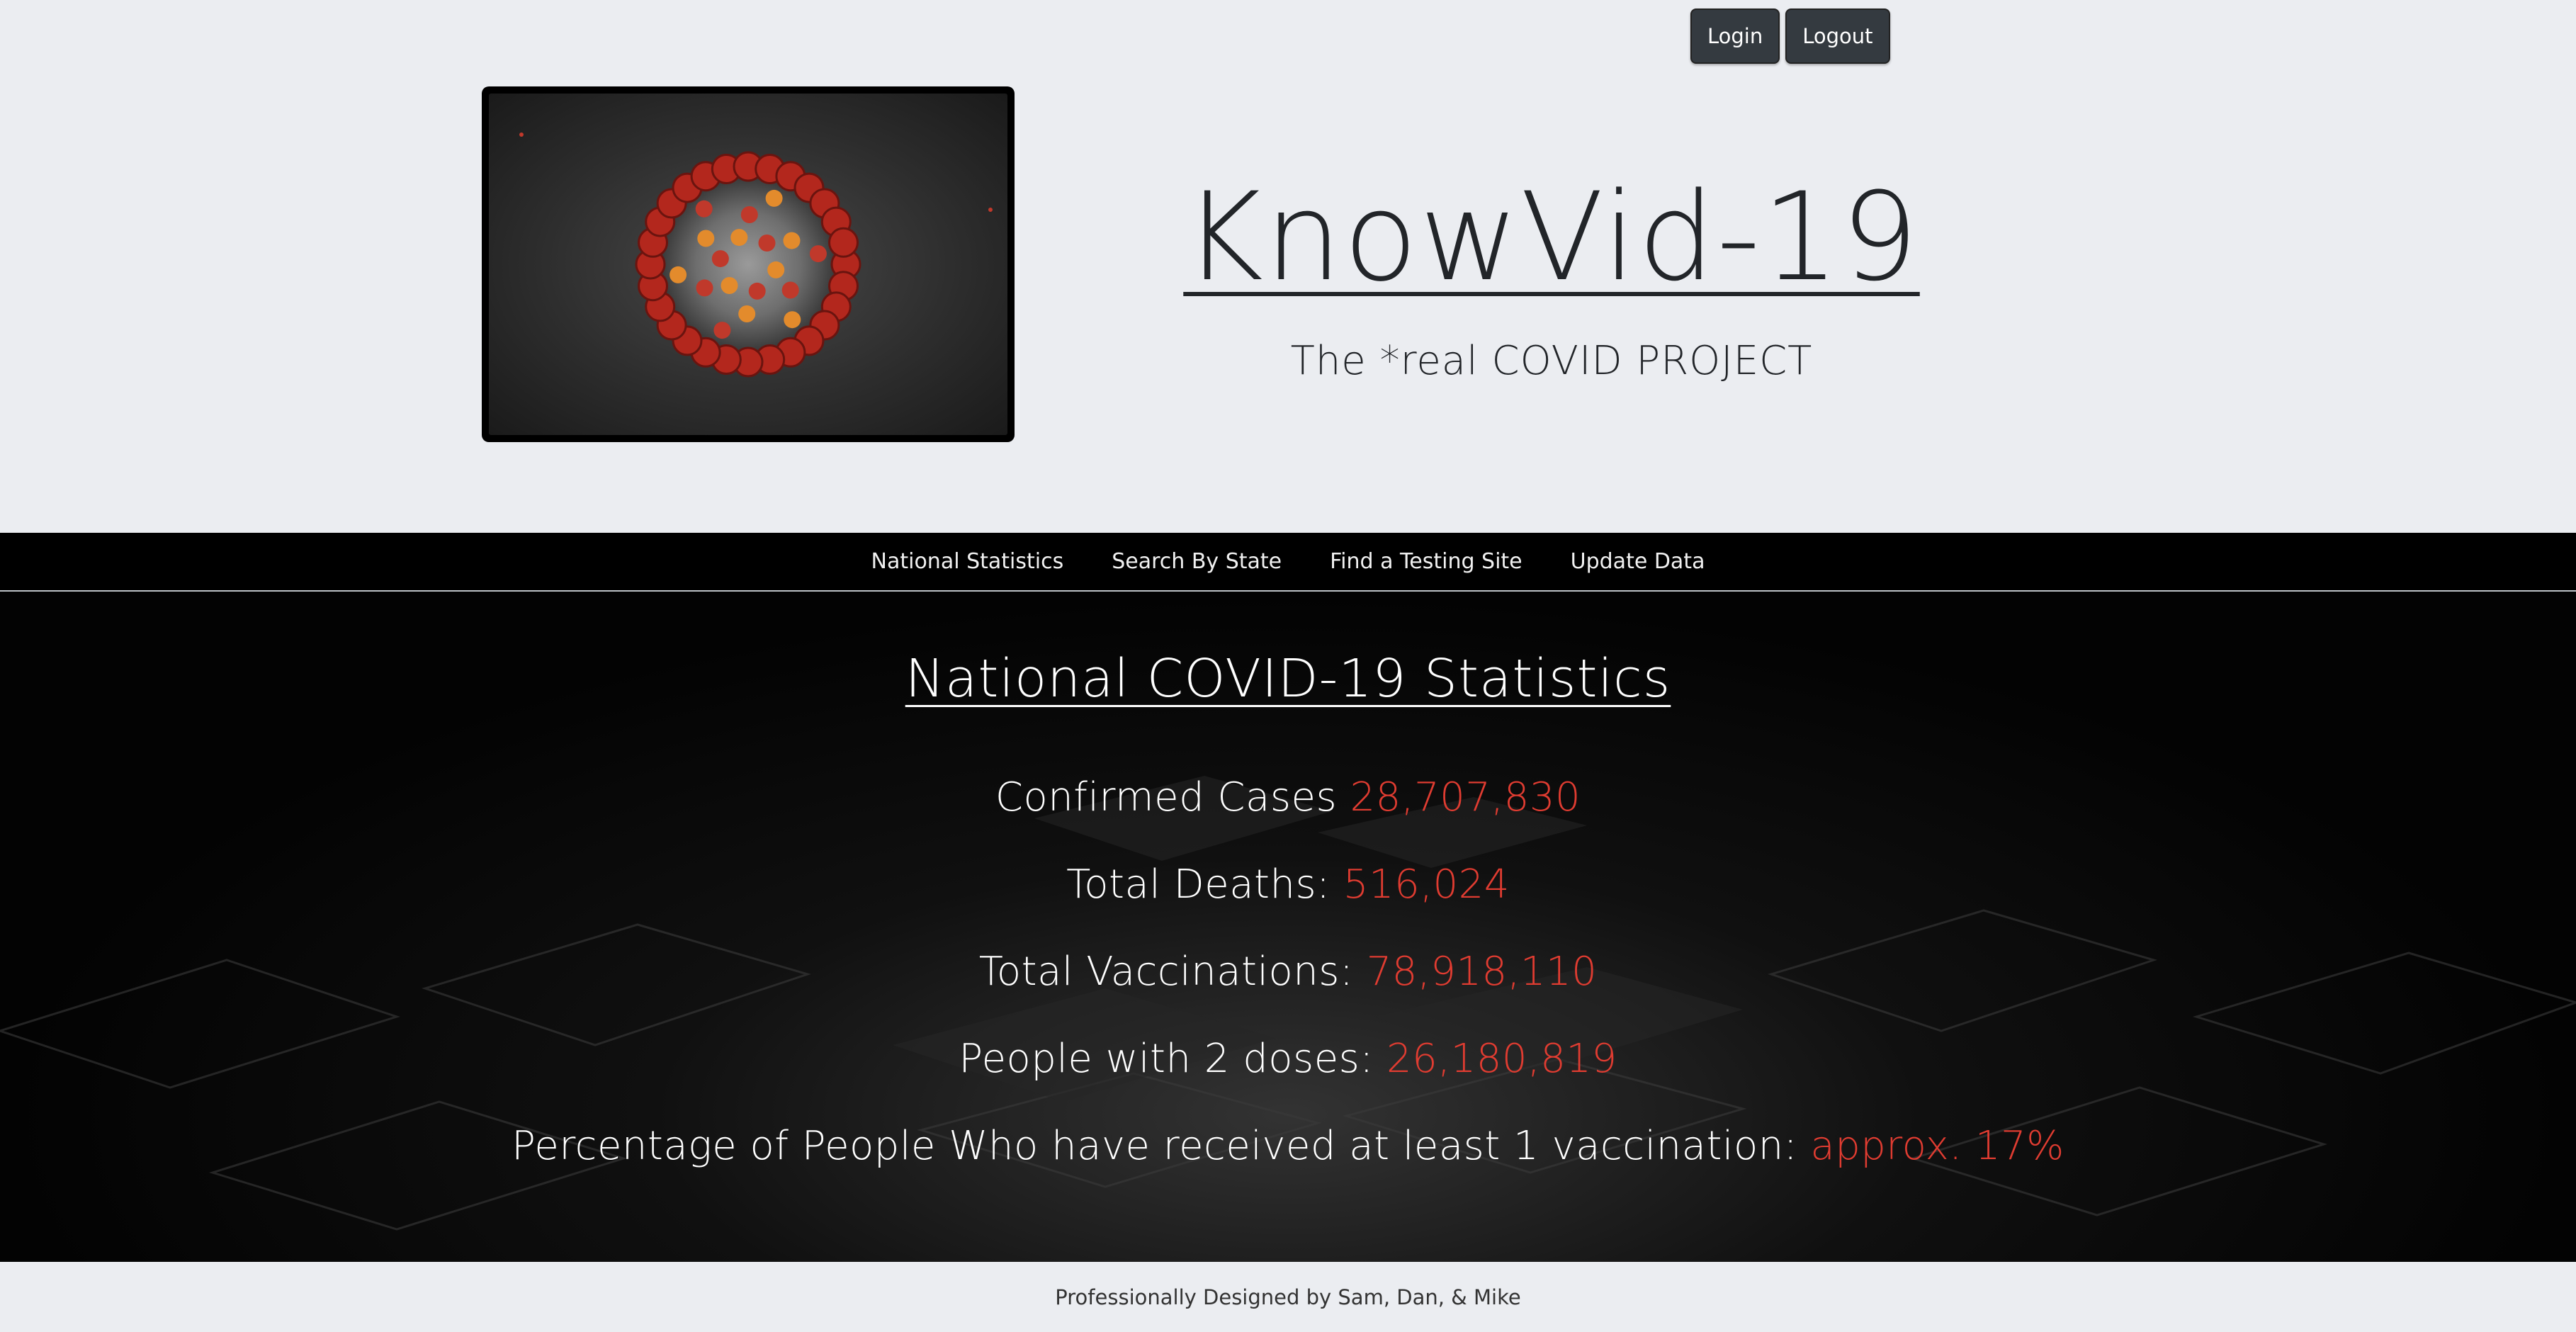 Image resolution: width=2576 pixels, height=1332 pixels. I want to click on stat-value: 516,024, so click(1426, 885).